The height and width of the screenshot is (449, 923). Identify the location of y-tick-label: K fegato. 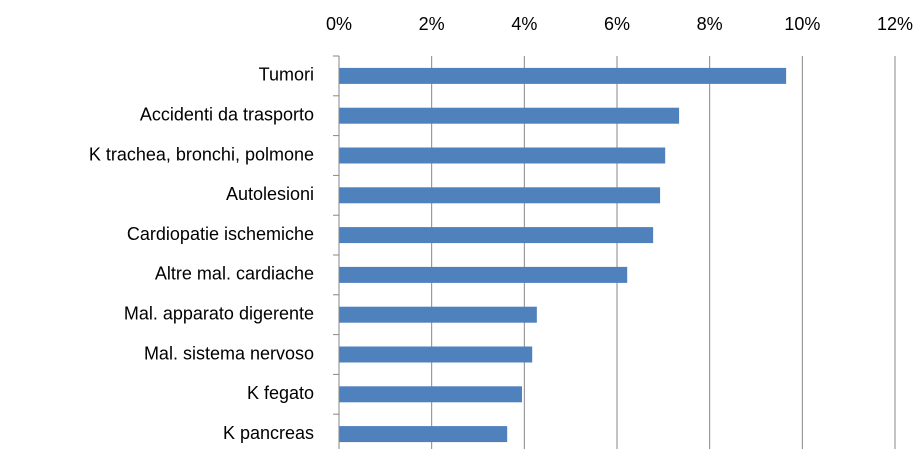
(280, 393).